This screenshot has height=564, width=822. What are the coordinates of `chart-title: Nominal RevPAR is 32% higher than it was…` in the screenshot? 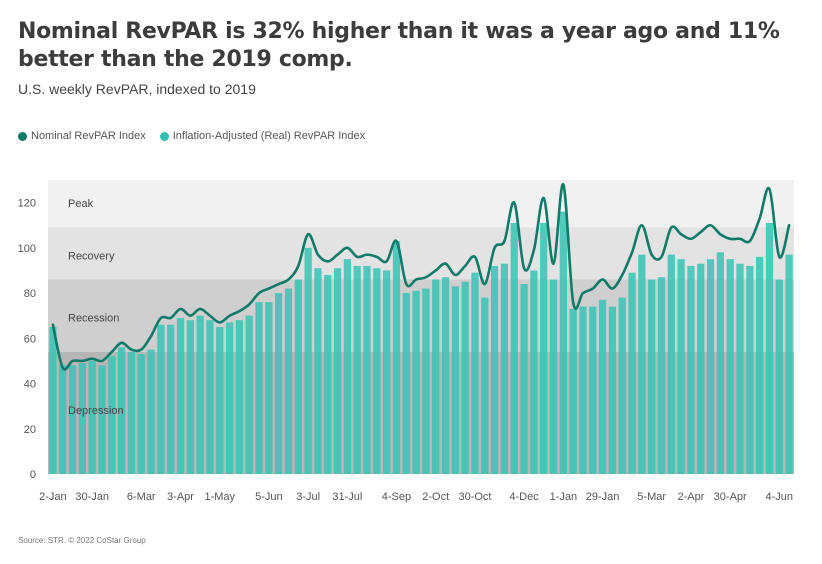 It's located at (399, 45).